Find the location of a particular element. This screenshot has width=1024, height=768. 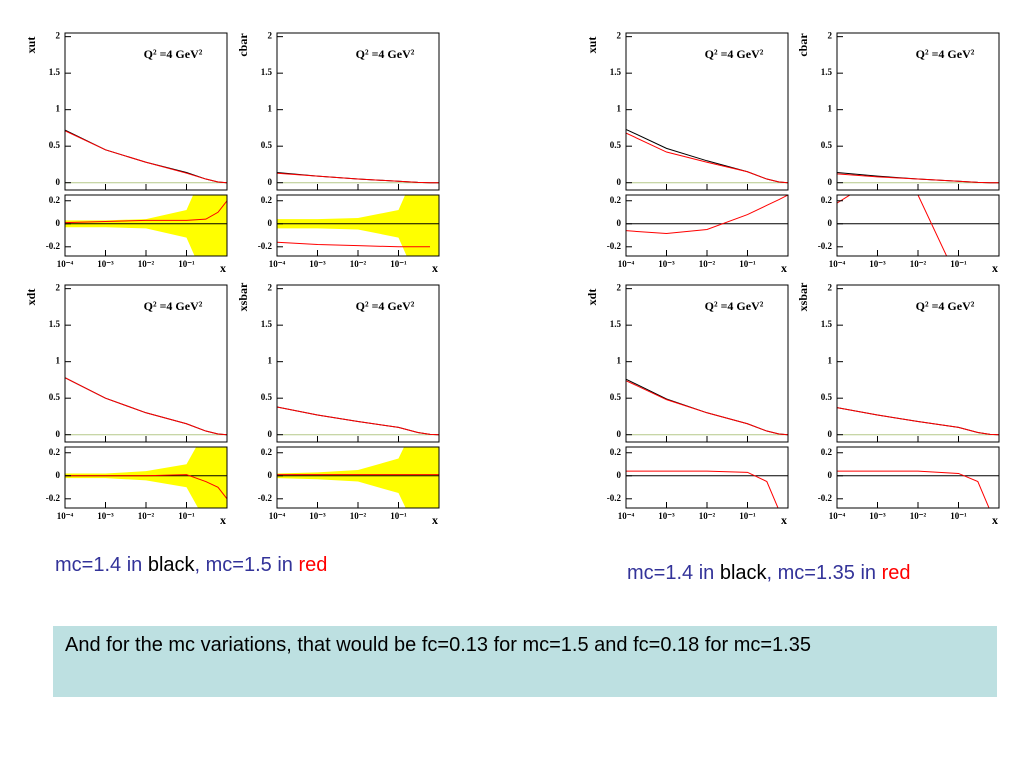

caption: mc=1.4 in black, mc=1.5 in red is located at coordinates (191, 565).